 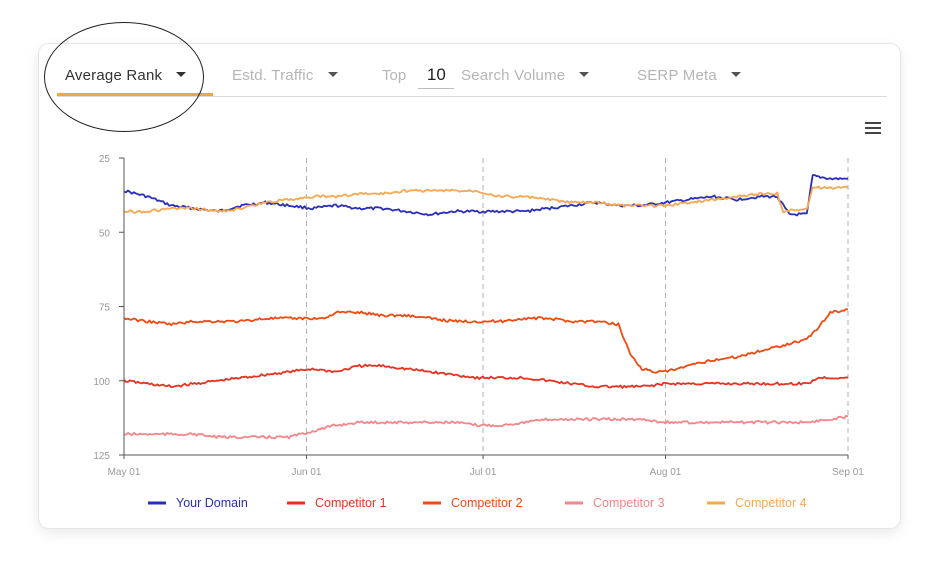 I want to click on x-tick-label: Jun 01, so click(x=306, y=472).